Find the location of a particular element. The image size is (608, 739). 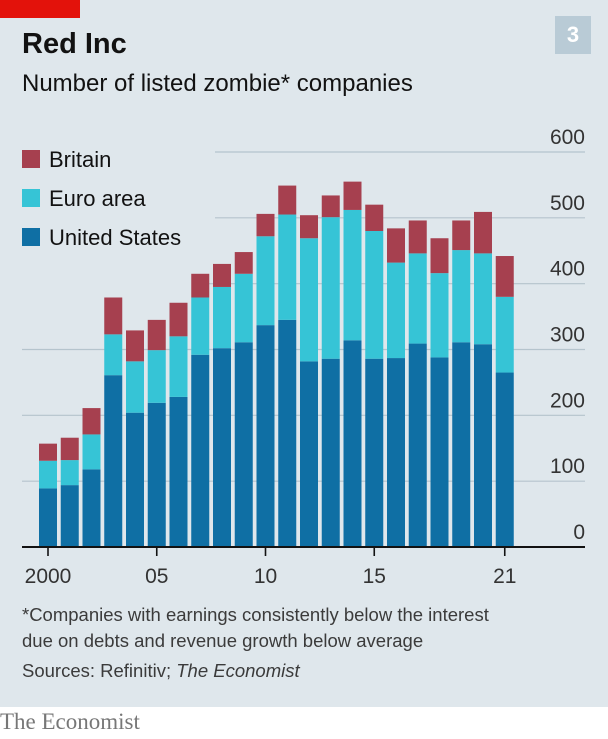

bar-euro-area-2017 is located at coordinates (417, 298).